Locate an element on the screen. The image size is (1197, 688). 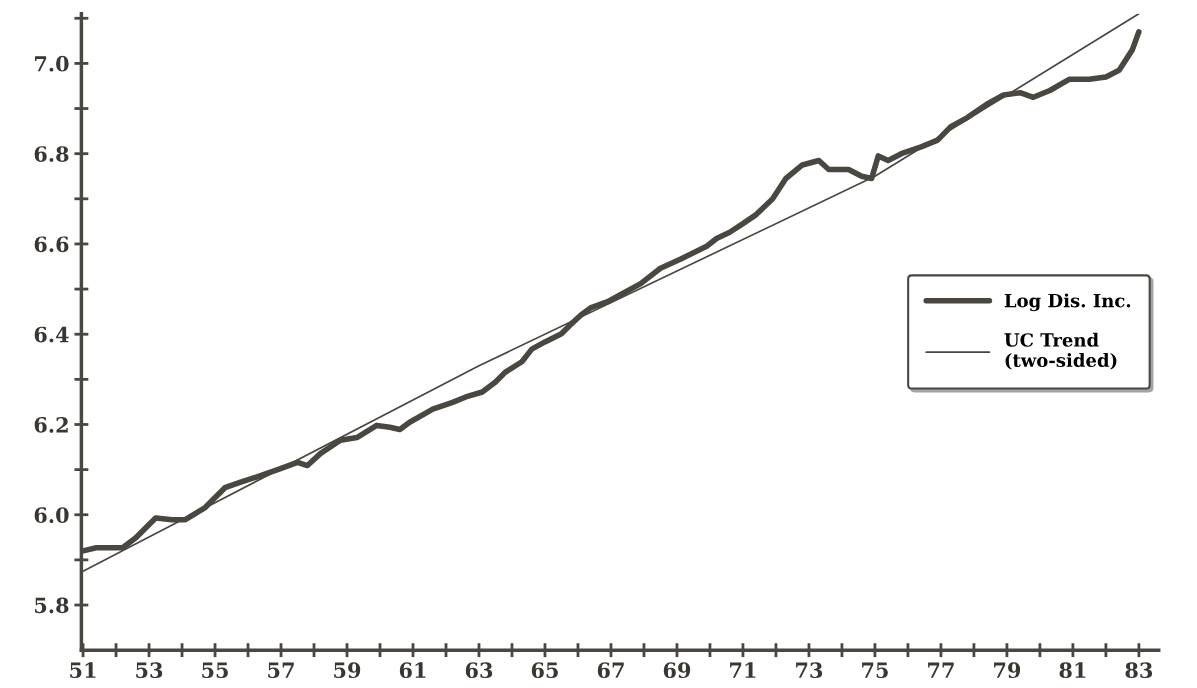
x-tick-label: 79 is located at coordinates (1007, 670).